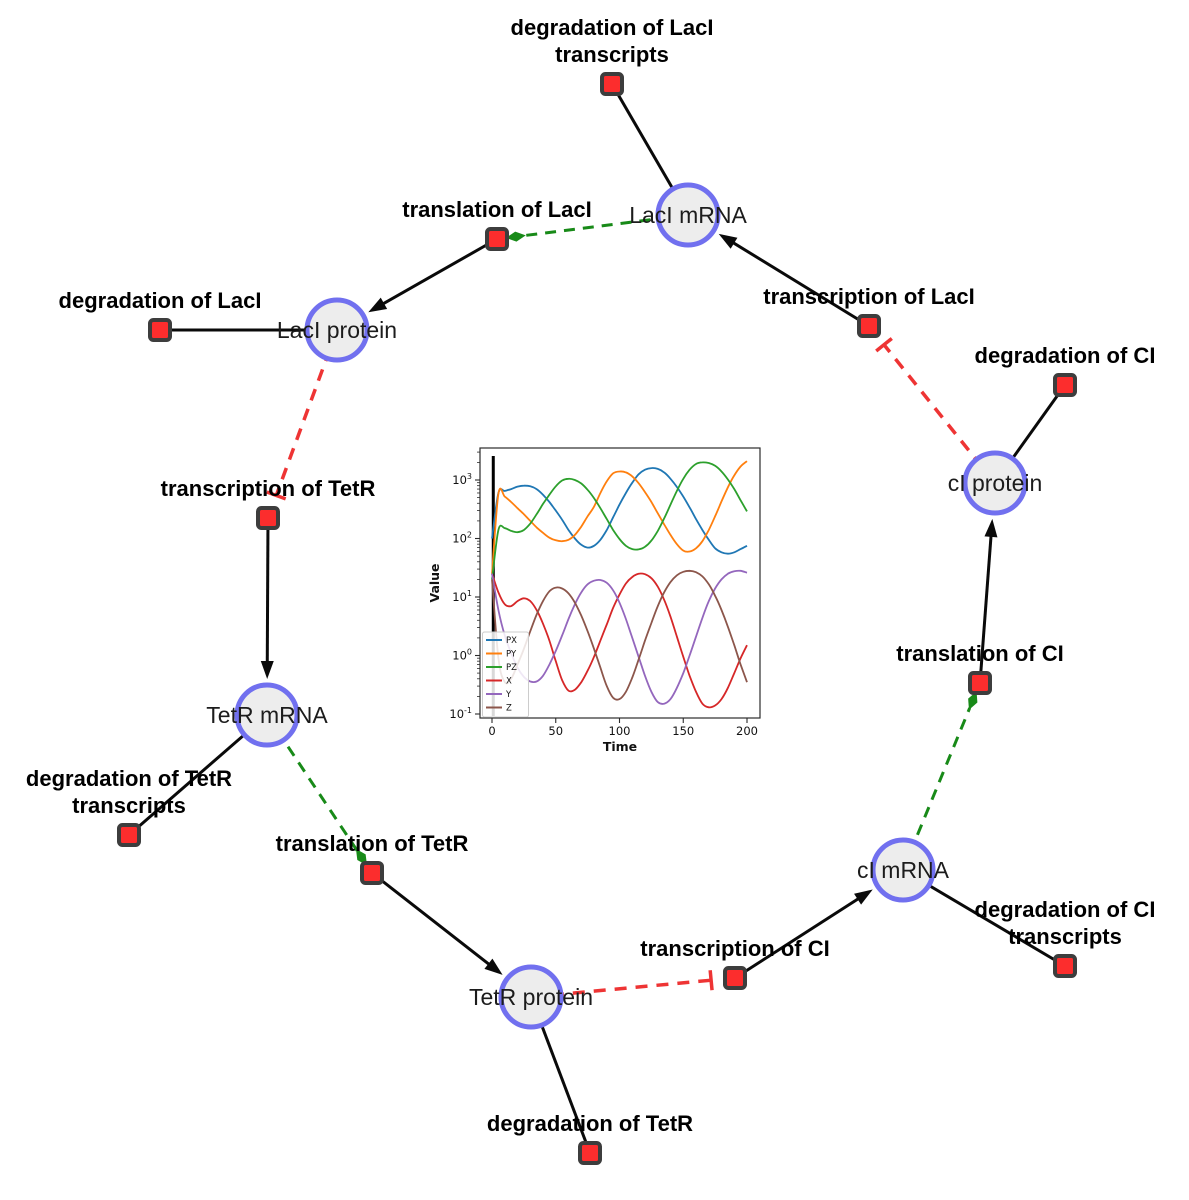 Image resolution: width=1189 pixels, height=1200 pixels. I want to click on species-label-tetr-protein: TetR protein, so click(531, 997).